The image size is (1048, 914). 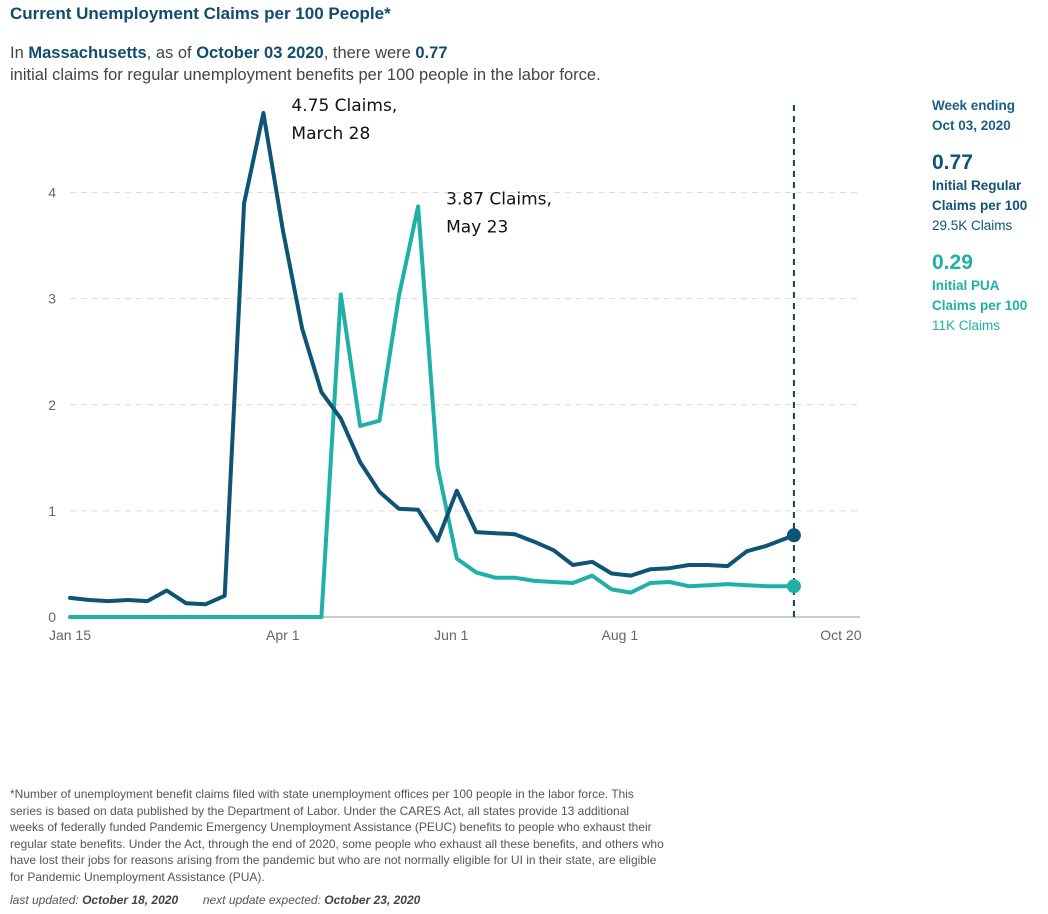 I want to click on pua-claims-label-1: Initial PUA, so click(x=966, y=285).